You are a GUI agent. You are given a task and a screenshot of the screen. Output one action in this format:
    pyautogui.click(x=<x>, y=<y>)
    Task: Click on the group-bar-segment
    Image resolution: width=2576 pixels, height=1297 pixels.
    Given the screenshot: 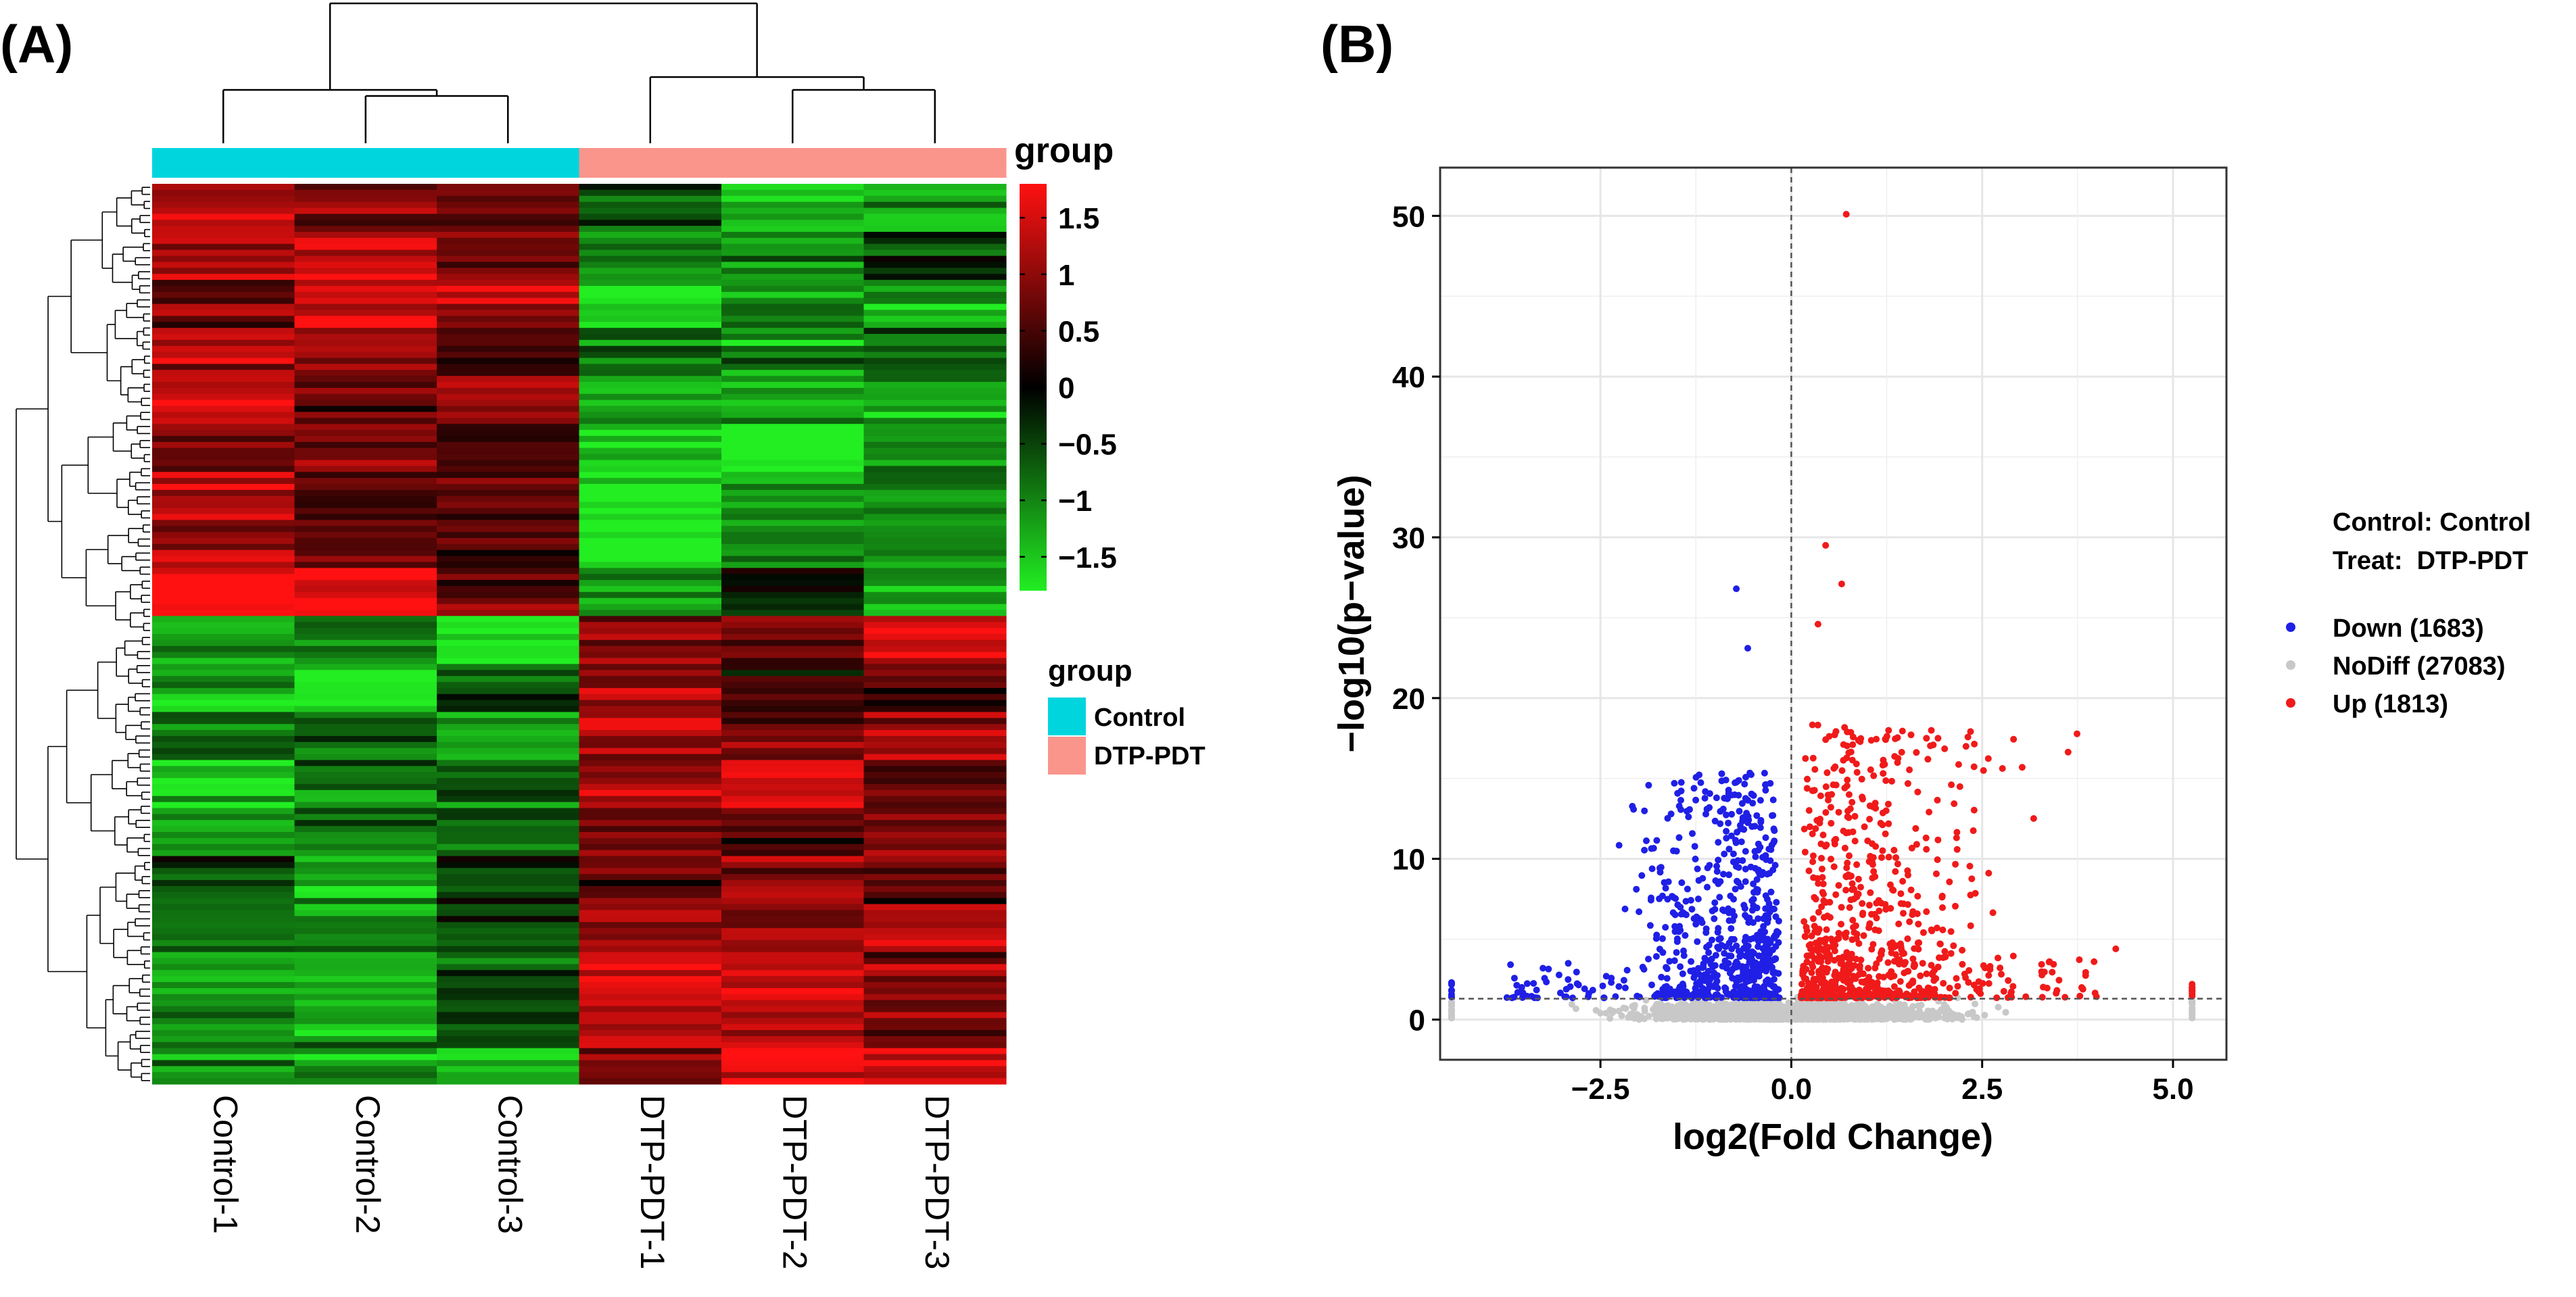 What is the action you would take?
    pyautogui.click(x=792, y=163)
    